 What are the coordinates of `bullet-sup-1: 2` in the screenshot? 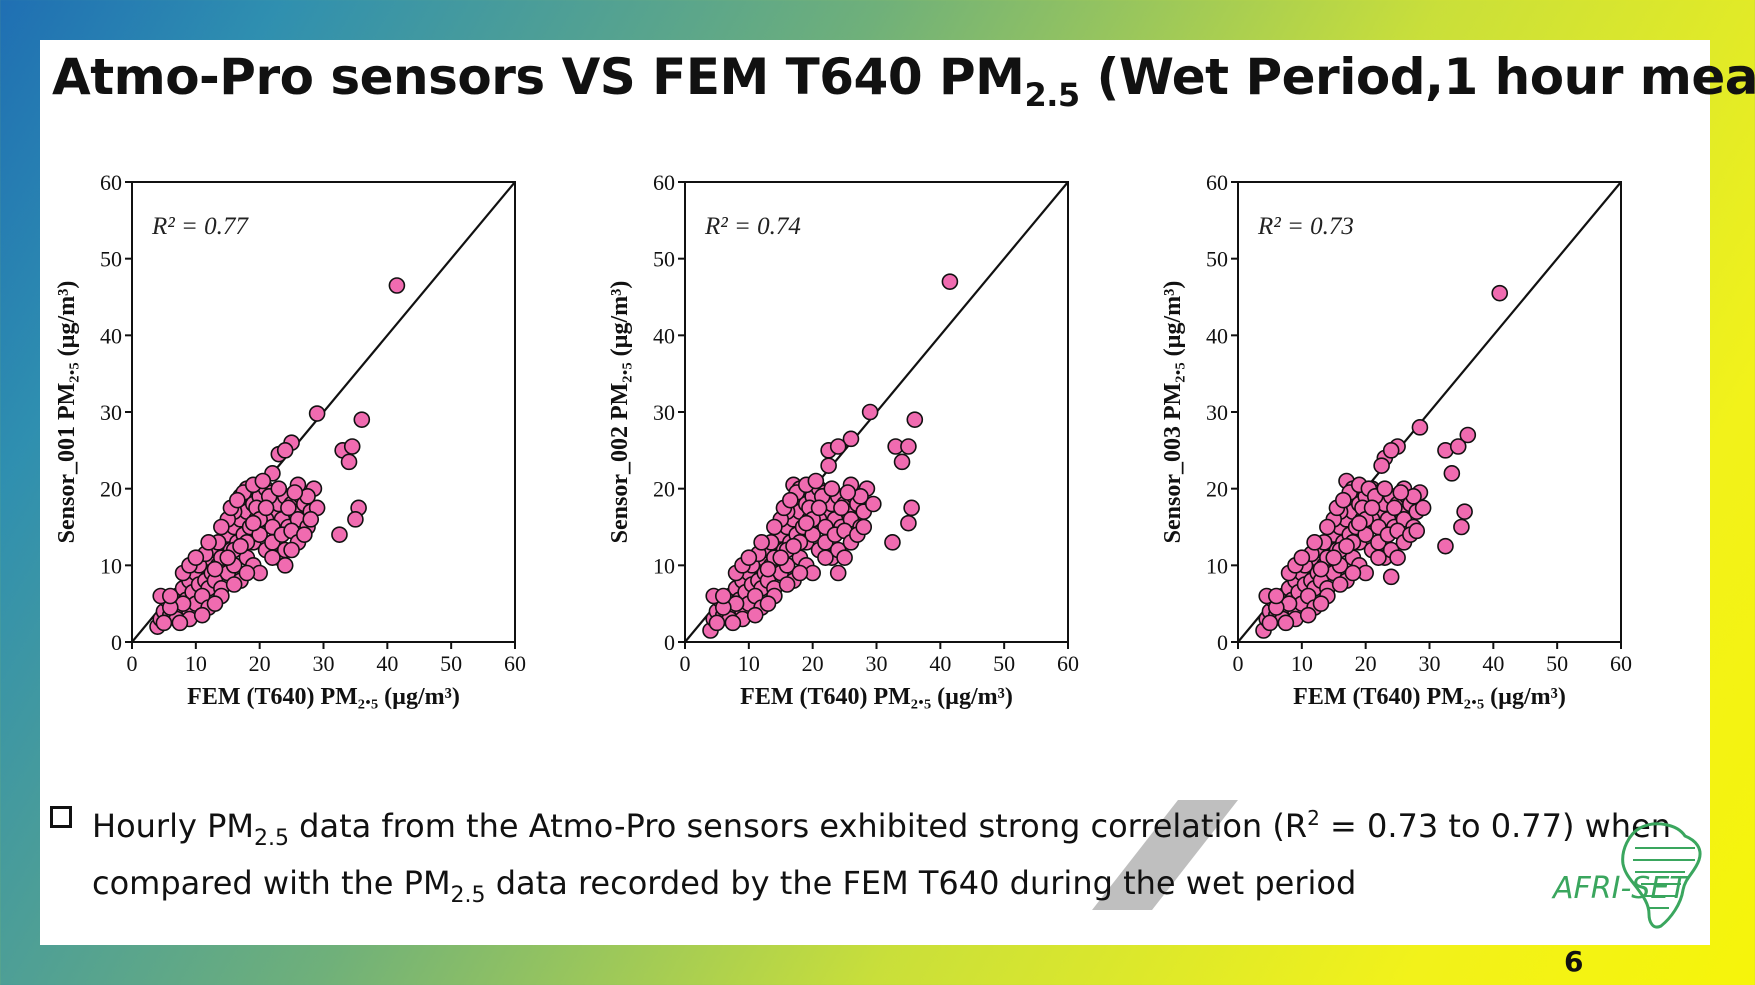 It's located at (1313, 818).